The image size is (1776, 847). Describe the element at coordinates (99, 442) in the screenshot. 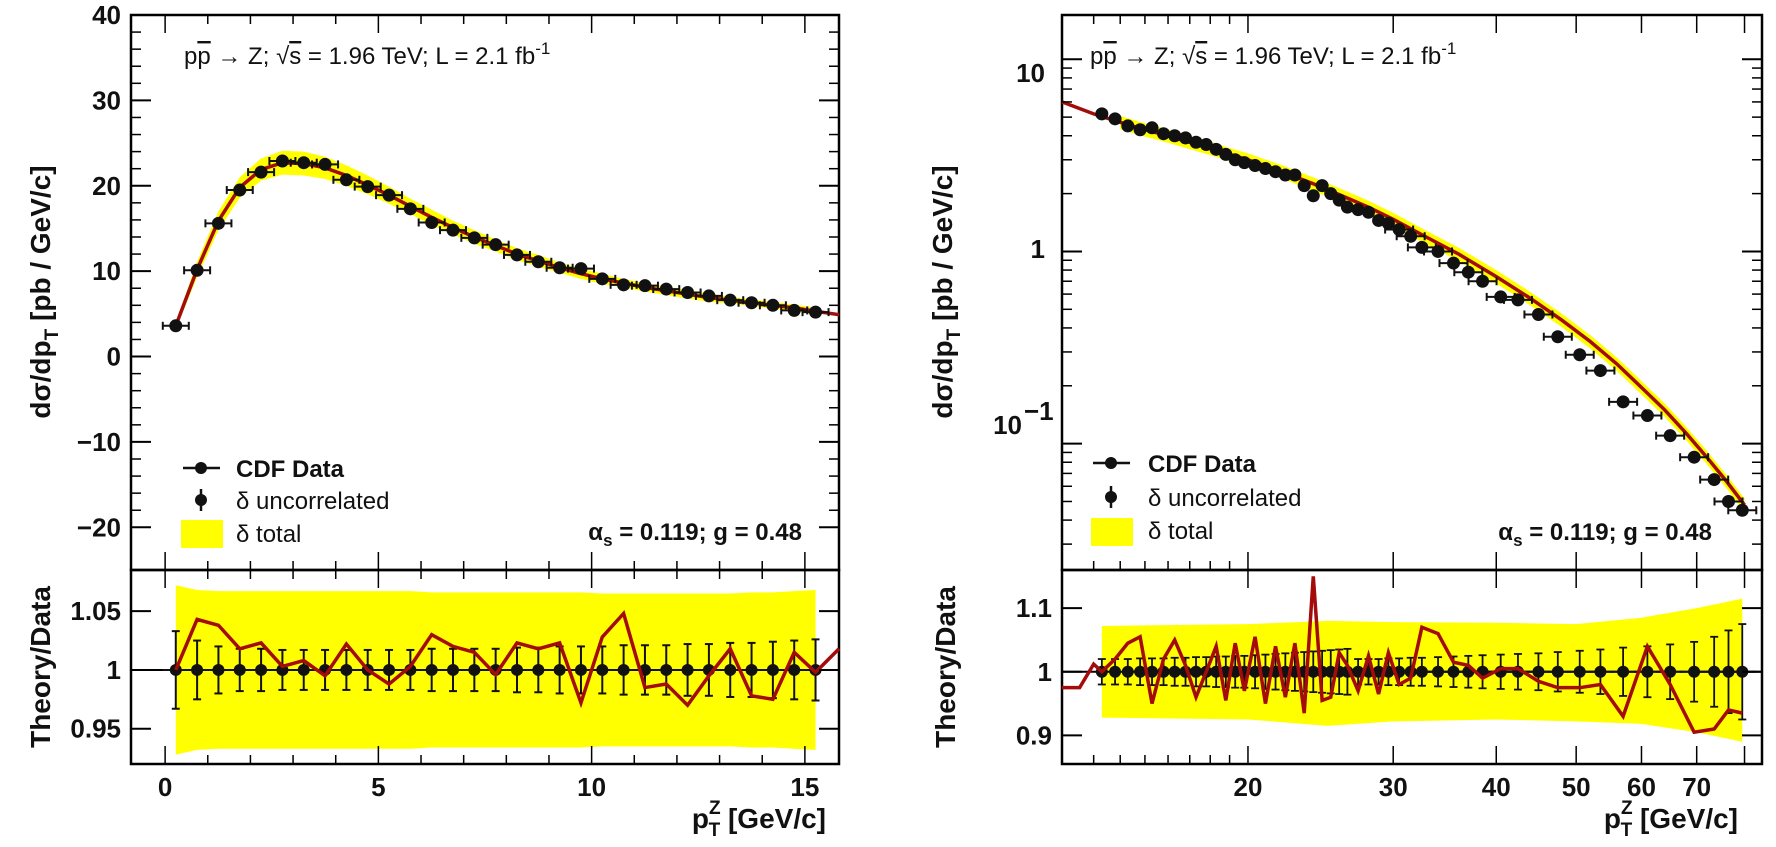

I see `left-top-ytick-label: −10` at that location.